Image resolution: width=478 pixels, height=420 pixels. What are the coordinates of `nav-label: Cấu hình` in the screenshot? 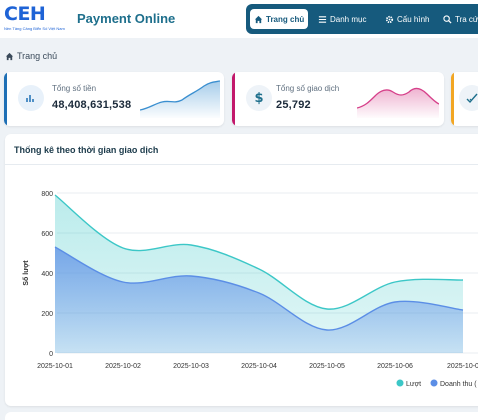 It's located at (413, 19).